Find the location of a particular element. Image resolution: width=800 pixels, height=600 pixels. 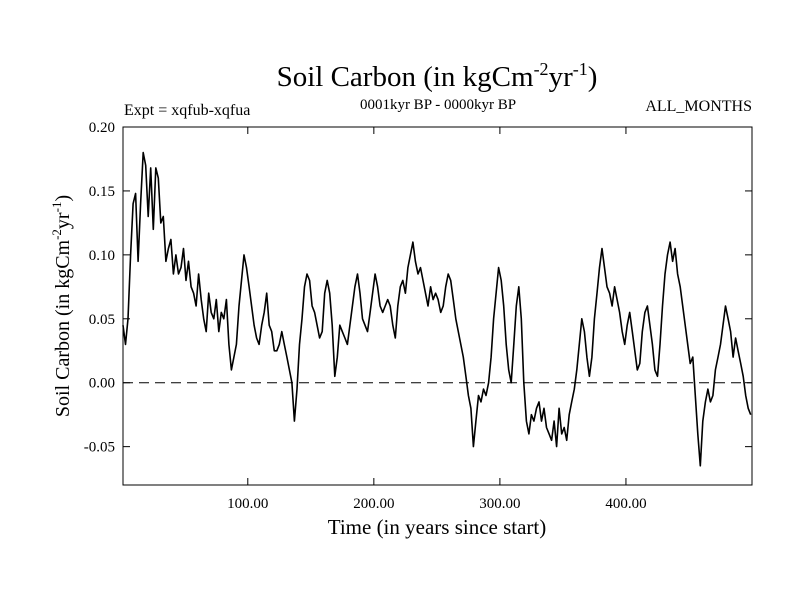

y-tick-label: 0.15 is located at coordinates (102, 192).